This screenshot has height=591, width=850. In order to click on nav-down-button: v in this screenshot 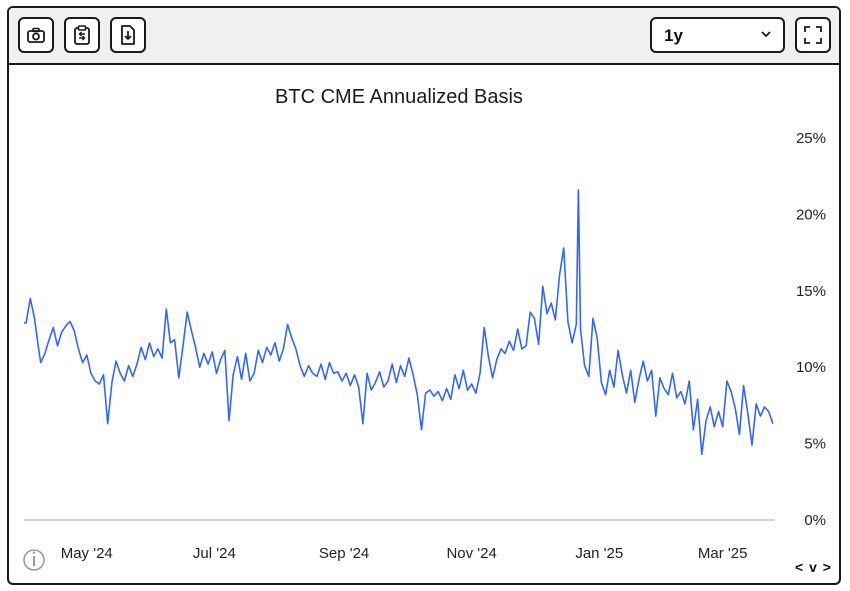, I will do `click(813, 567)`.